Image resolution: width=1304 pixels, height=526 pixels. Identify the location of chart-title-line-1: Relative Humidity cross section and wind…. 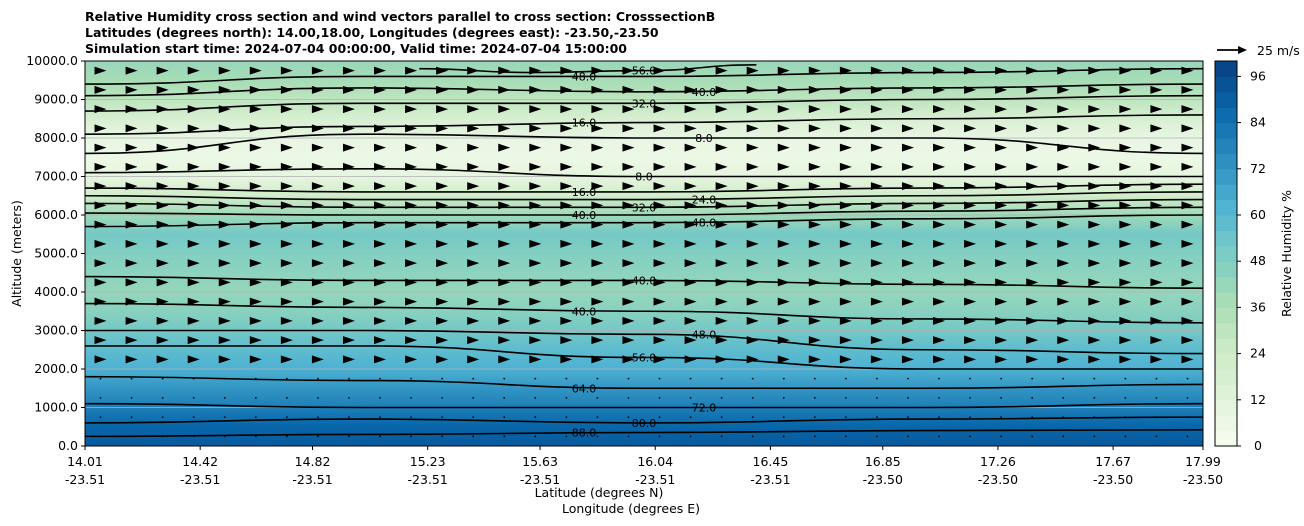
(400, 16).